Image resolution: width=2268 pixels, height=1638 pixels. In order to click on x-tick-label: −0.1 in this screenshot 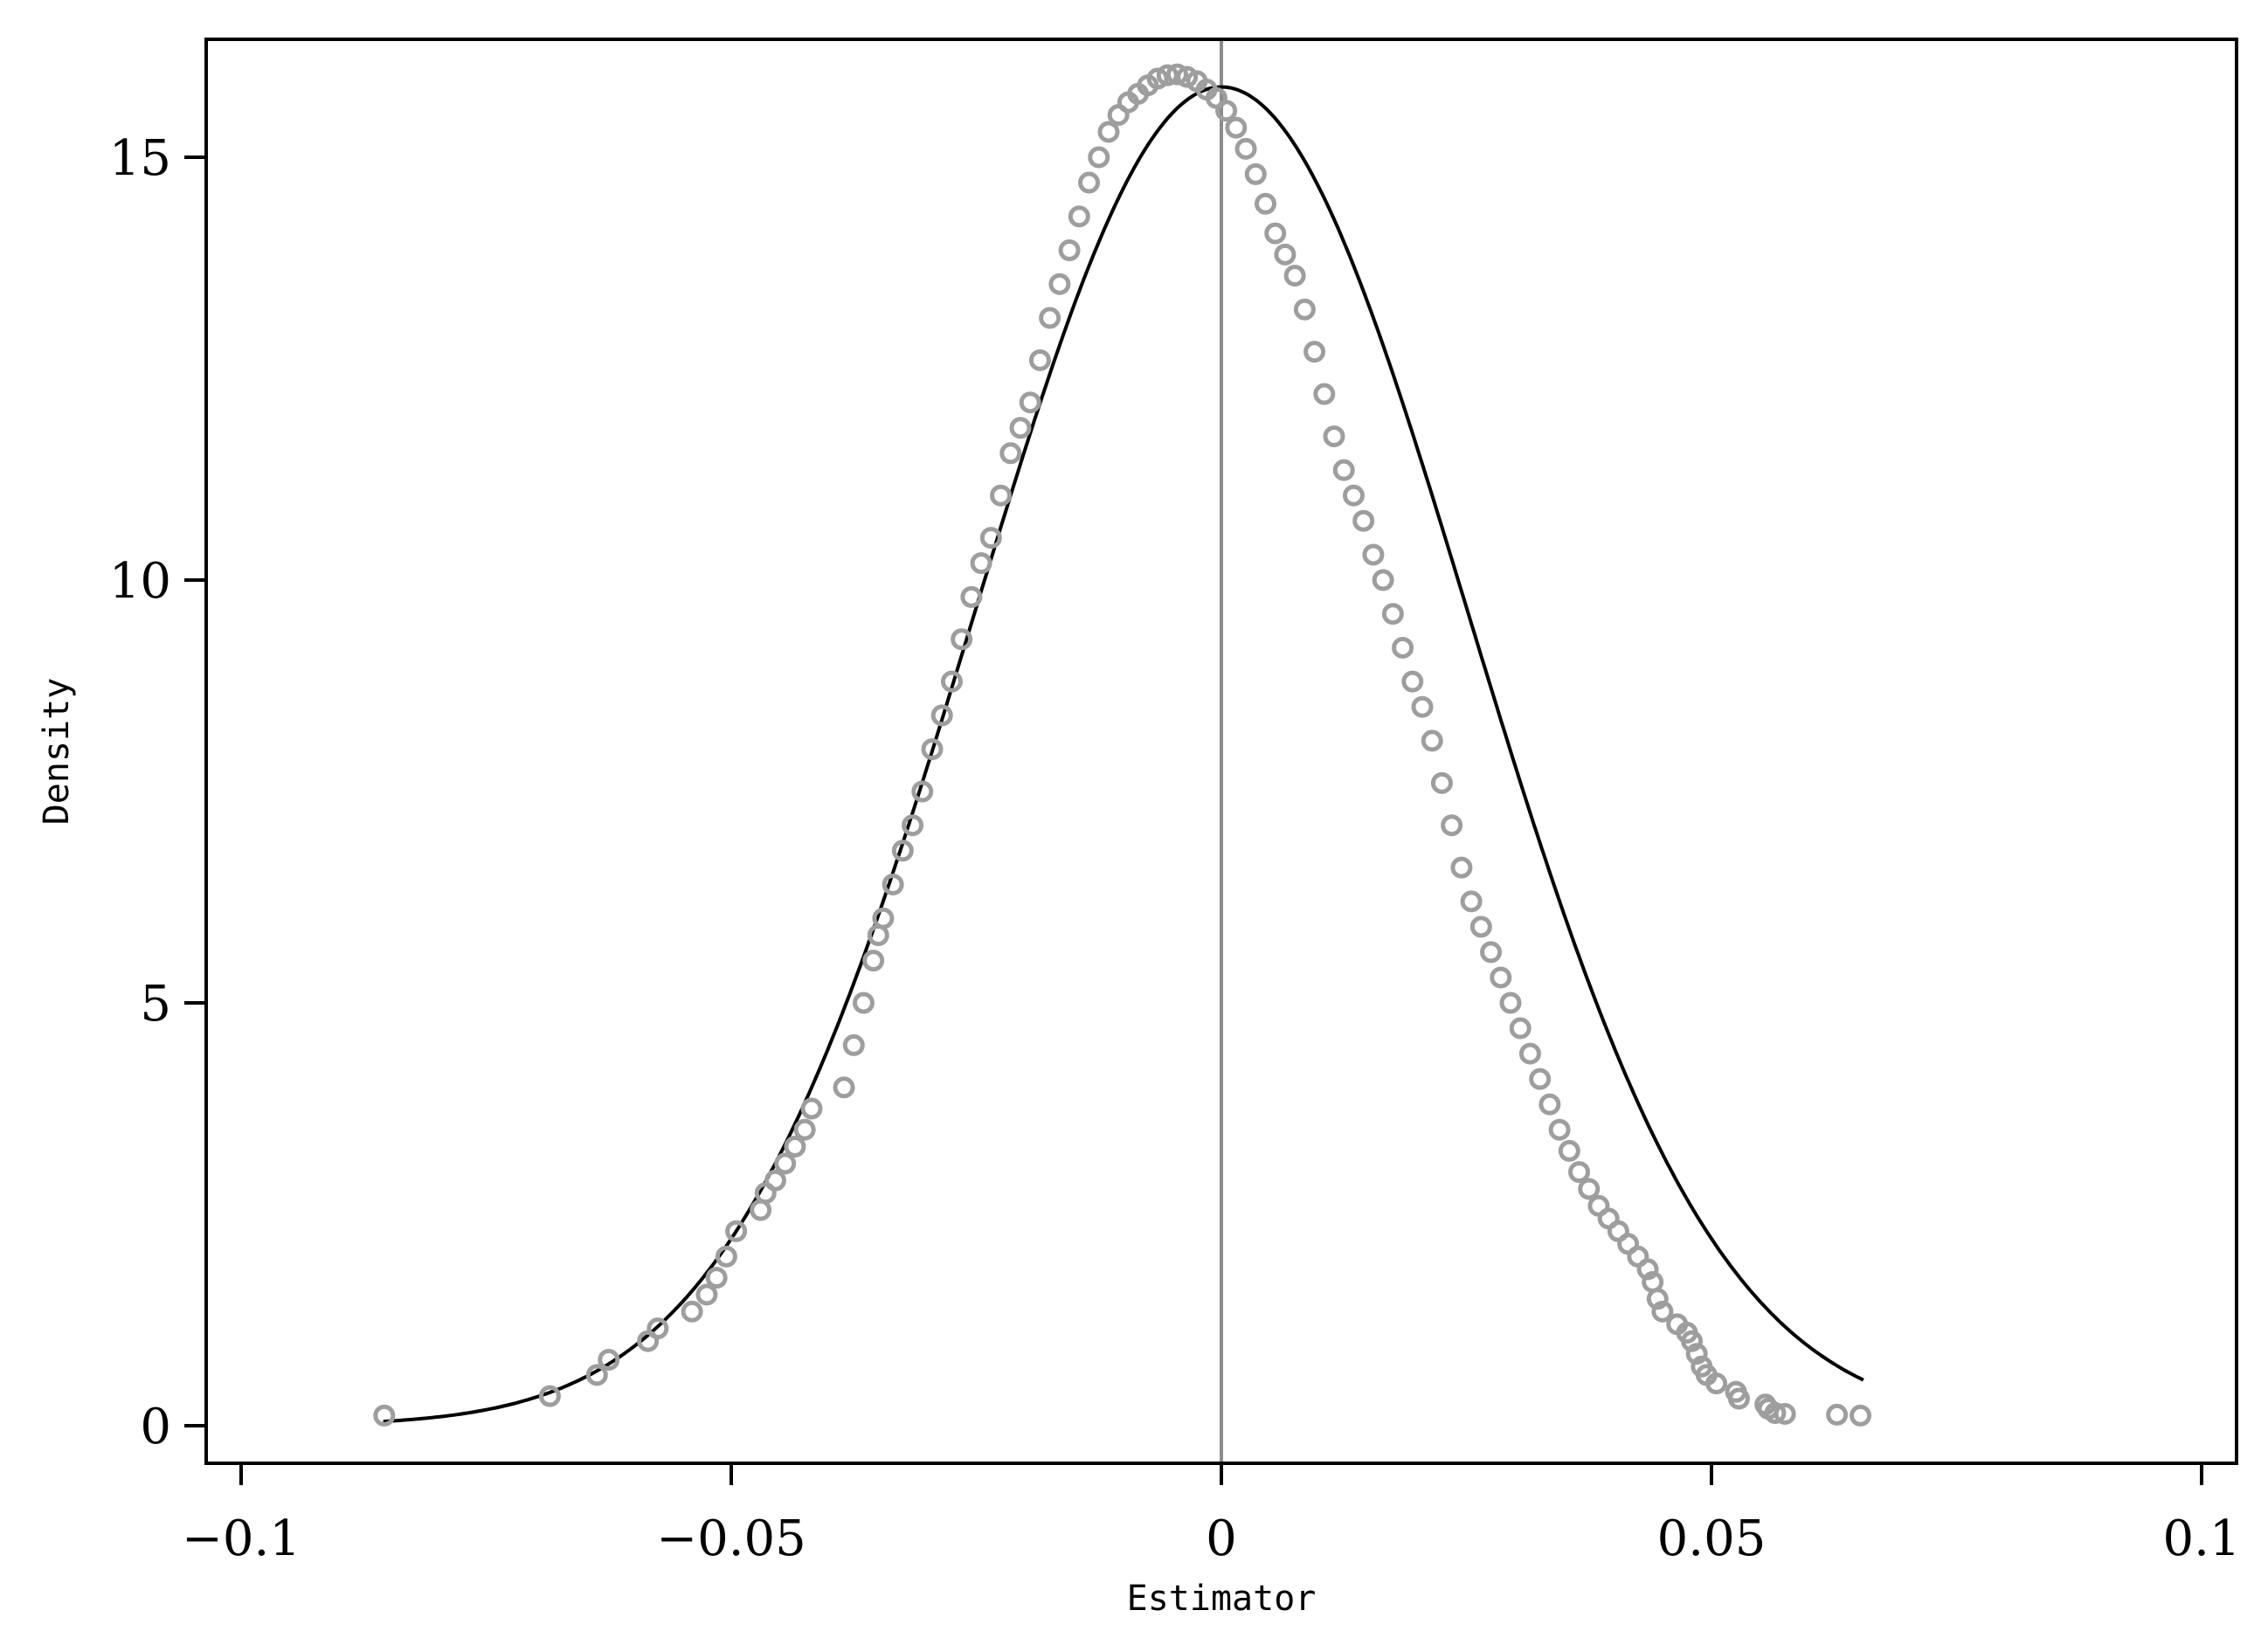, I will do `click(241, 1538)`.